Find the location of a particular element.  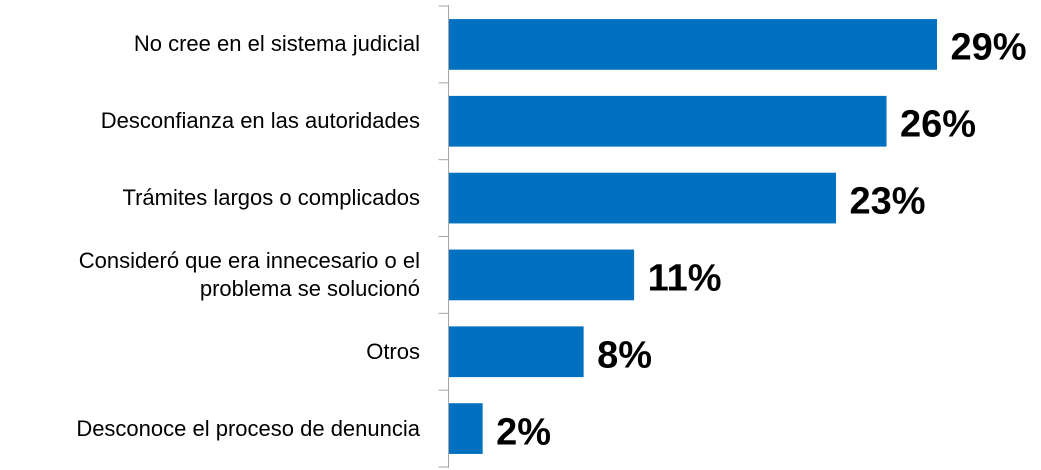

category-label: No cree en el sistema judicial is located at coordinates (276, 44).